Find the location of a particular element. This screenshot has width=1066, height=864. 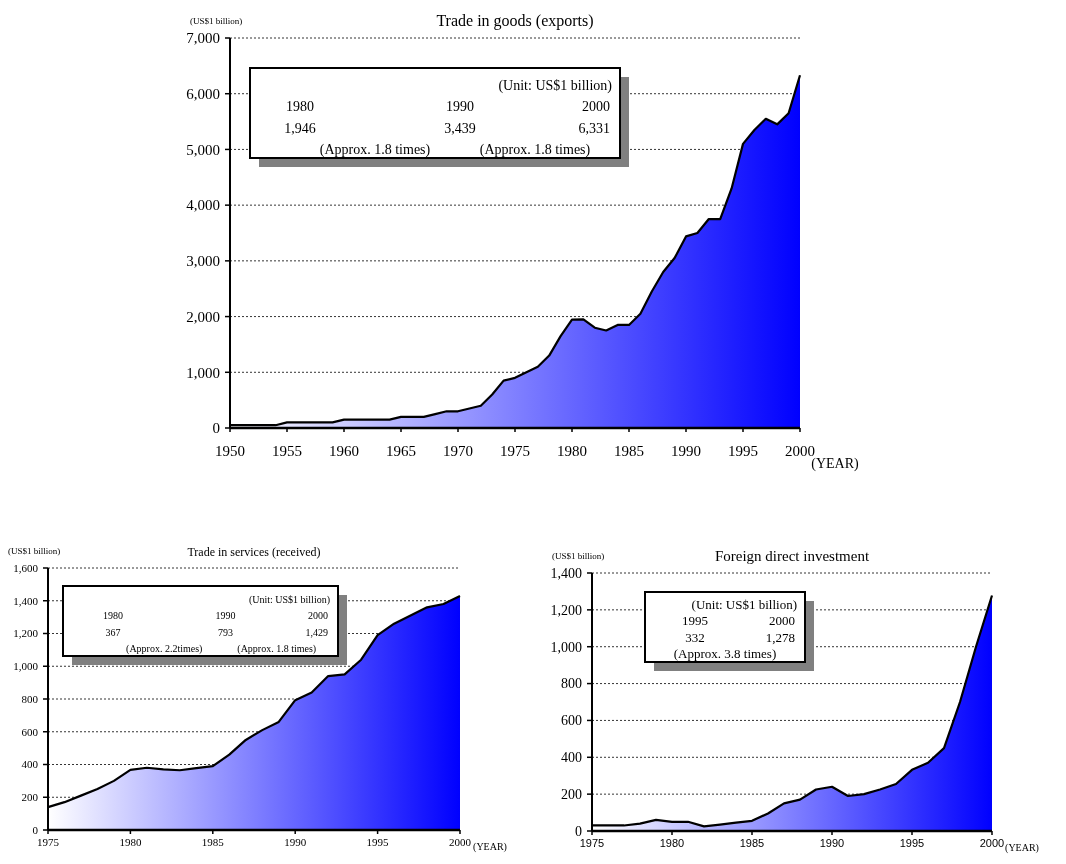

x-tick-label: 1970 is located at coordinates (458, 451).